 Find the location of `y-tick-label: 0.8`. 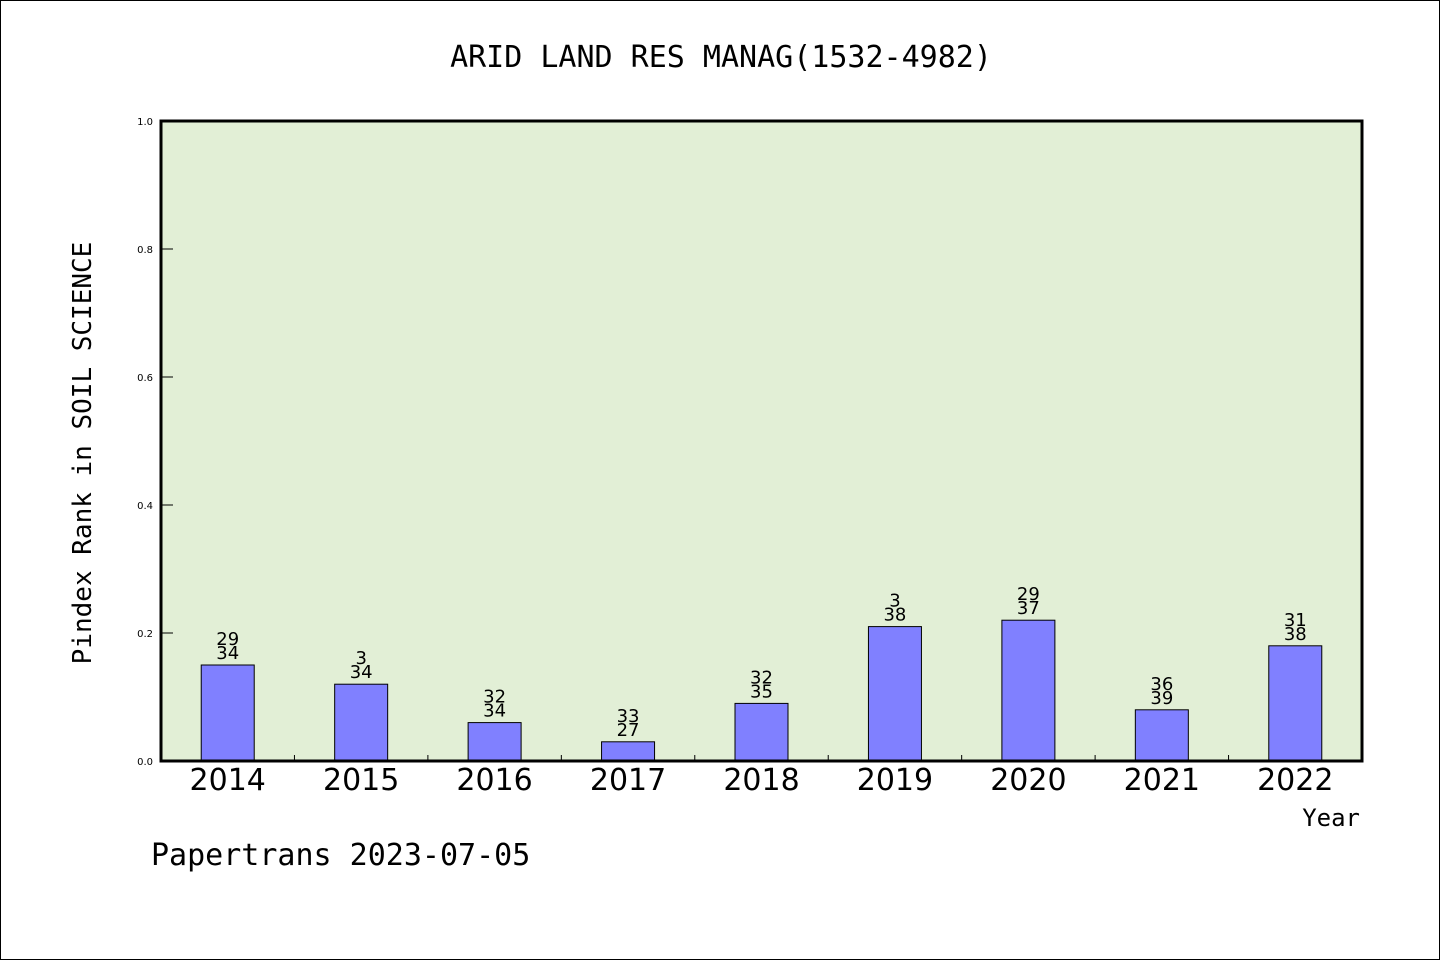

y-tick-label: 0.8 is located at coordinates (145, 250).